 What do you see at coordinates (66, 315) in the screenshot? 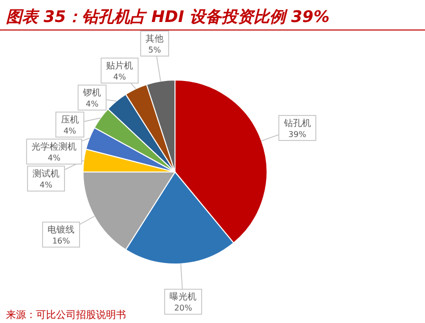
I see `source-note: 来源：可比公司招股说明书` at bounding box center [66, 315].